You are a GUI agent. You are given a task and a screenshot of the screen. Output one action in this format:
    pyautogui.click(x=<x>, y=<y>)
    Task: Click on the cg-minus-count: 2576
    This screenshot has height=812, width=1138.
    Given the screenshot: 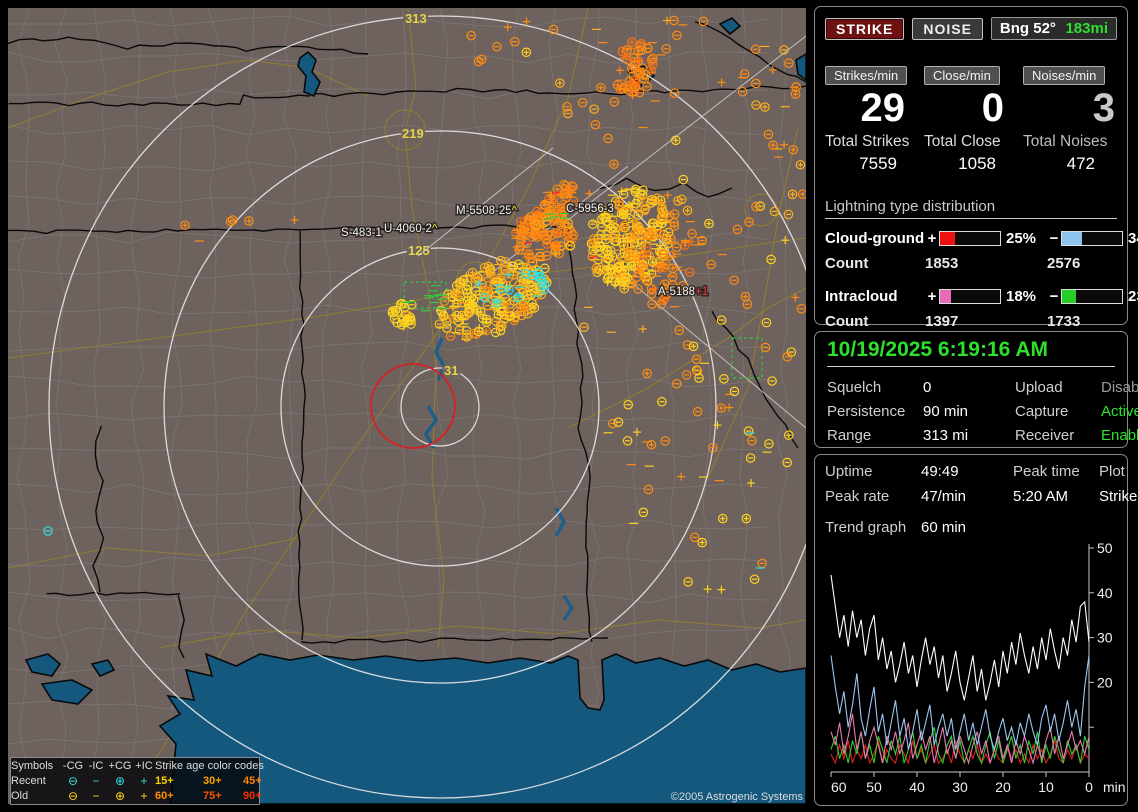 What is the action you would take?
    pyautogui.click(x=1064, y=263)
    